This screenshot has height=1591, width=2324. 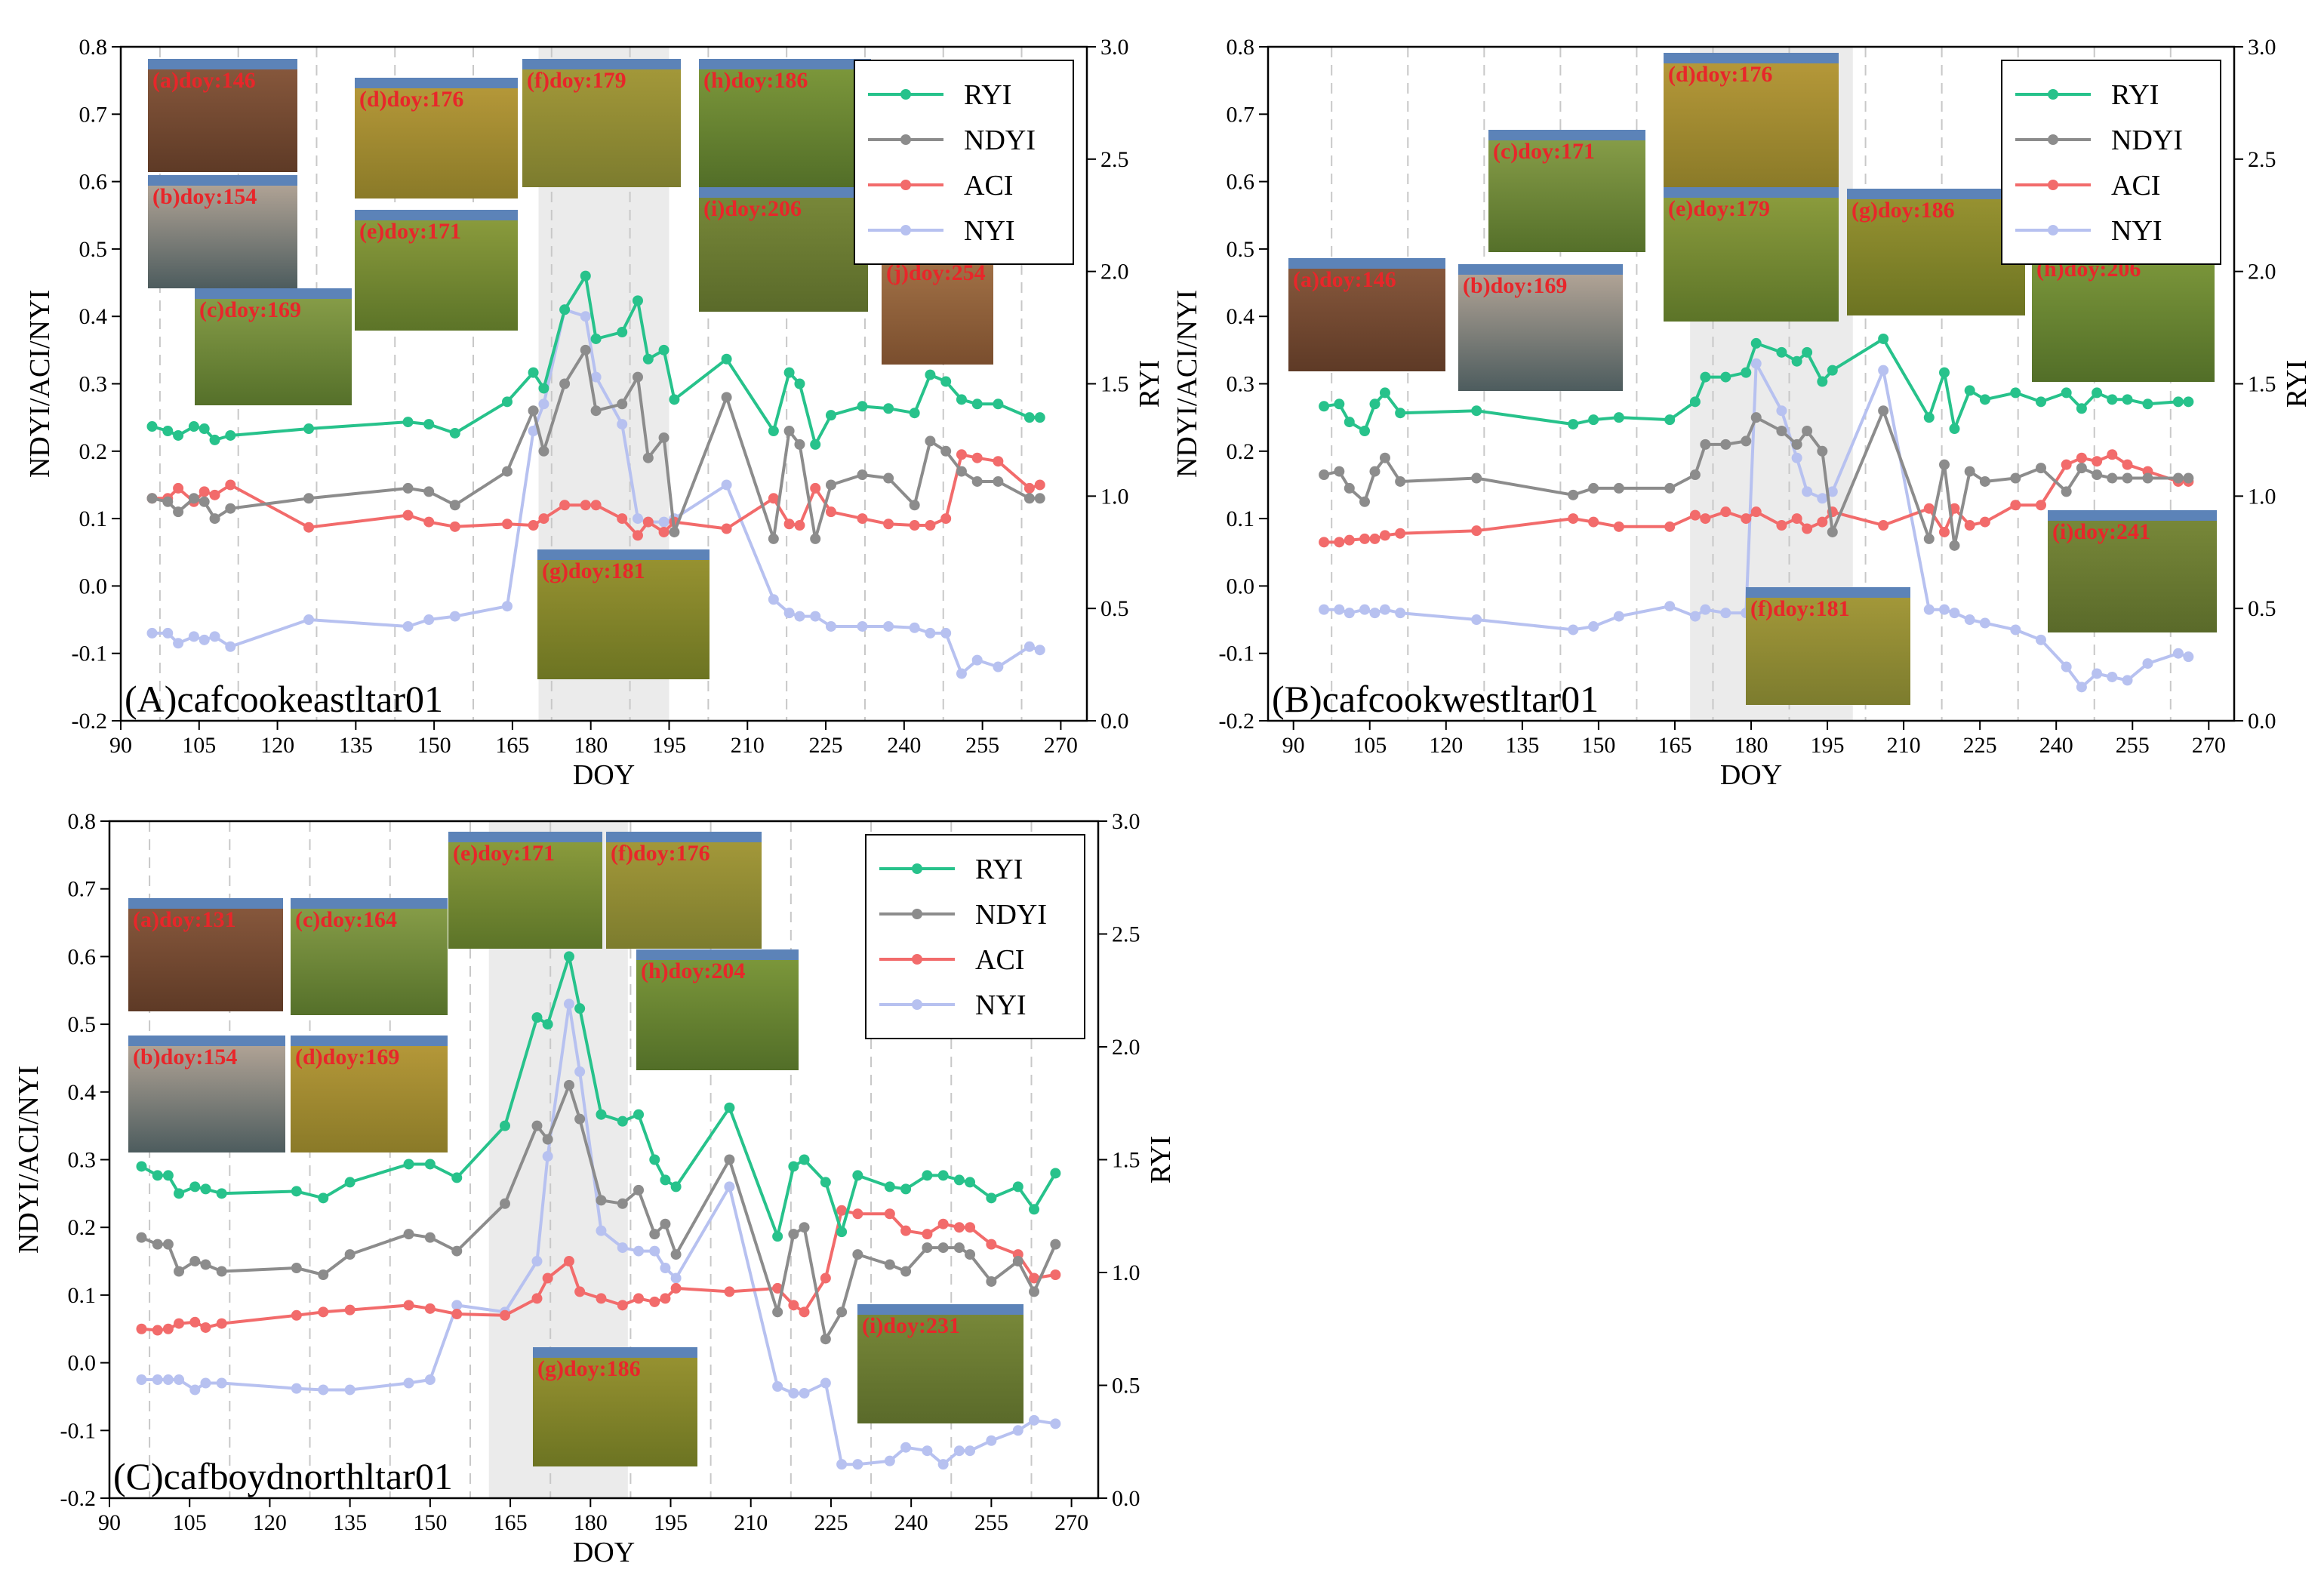 What do you see at coordinates (911, 1325) in the screenshot?
I see `photo-label: (i)doy:231` at bounding box center [911, 1325].